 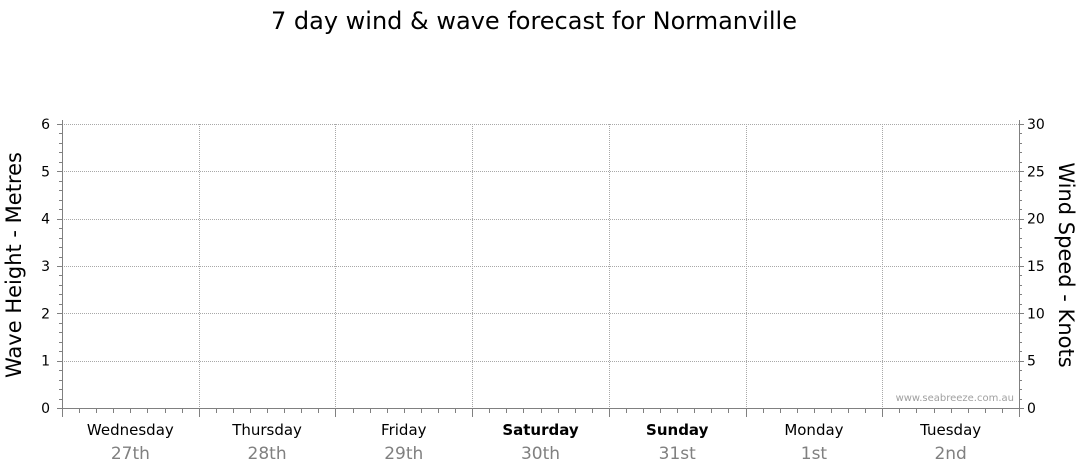 What do you see at coordinates (130, 430) in the screenshot?
I see `day-name-label: Wednesday` at bounding box center [130, 430].